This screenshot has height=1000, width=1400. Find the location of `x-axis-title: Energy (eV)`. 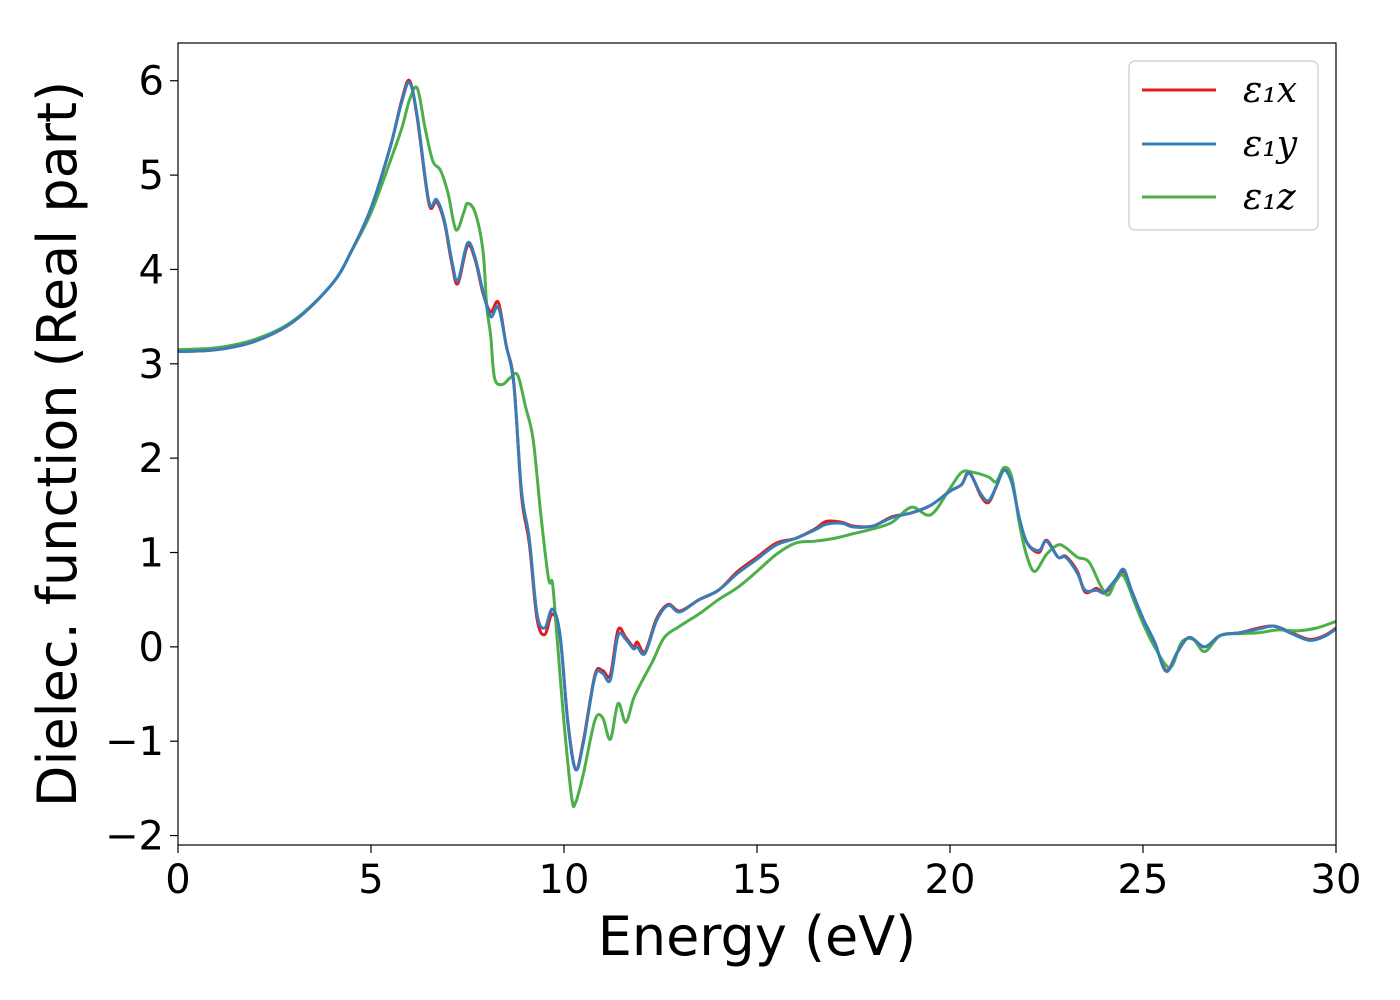

x-axis-title: Energy (eV) is located at coordinates (757, 936).